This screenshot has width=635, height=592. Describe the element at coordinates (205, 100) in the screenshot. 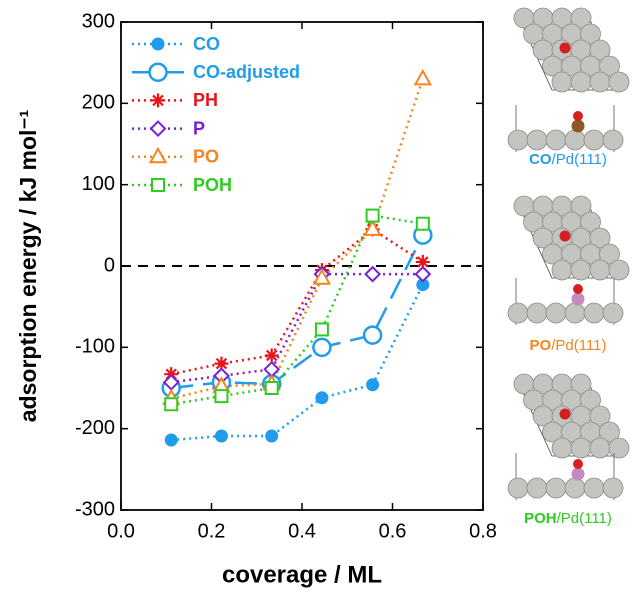

I see `legend-label: PH` at that location.